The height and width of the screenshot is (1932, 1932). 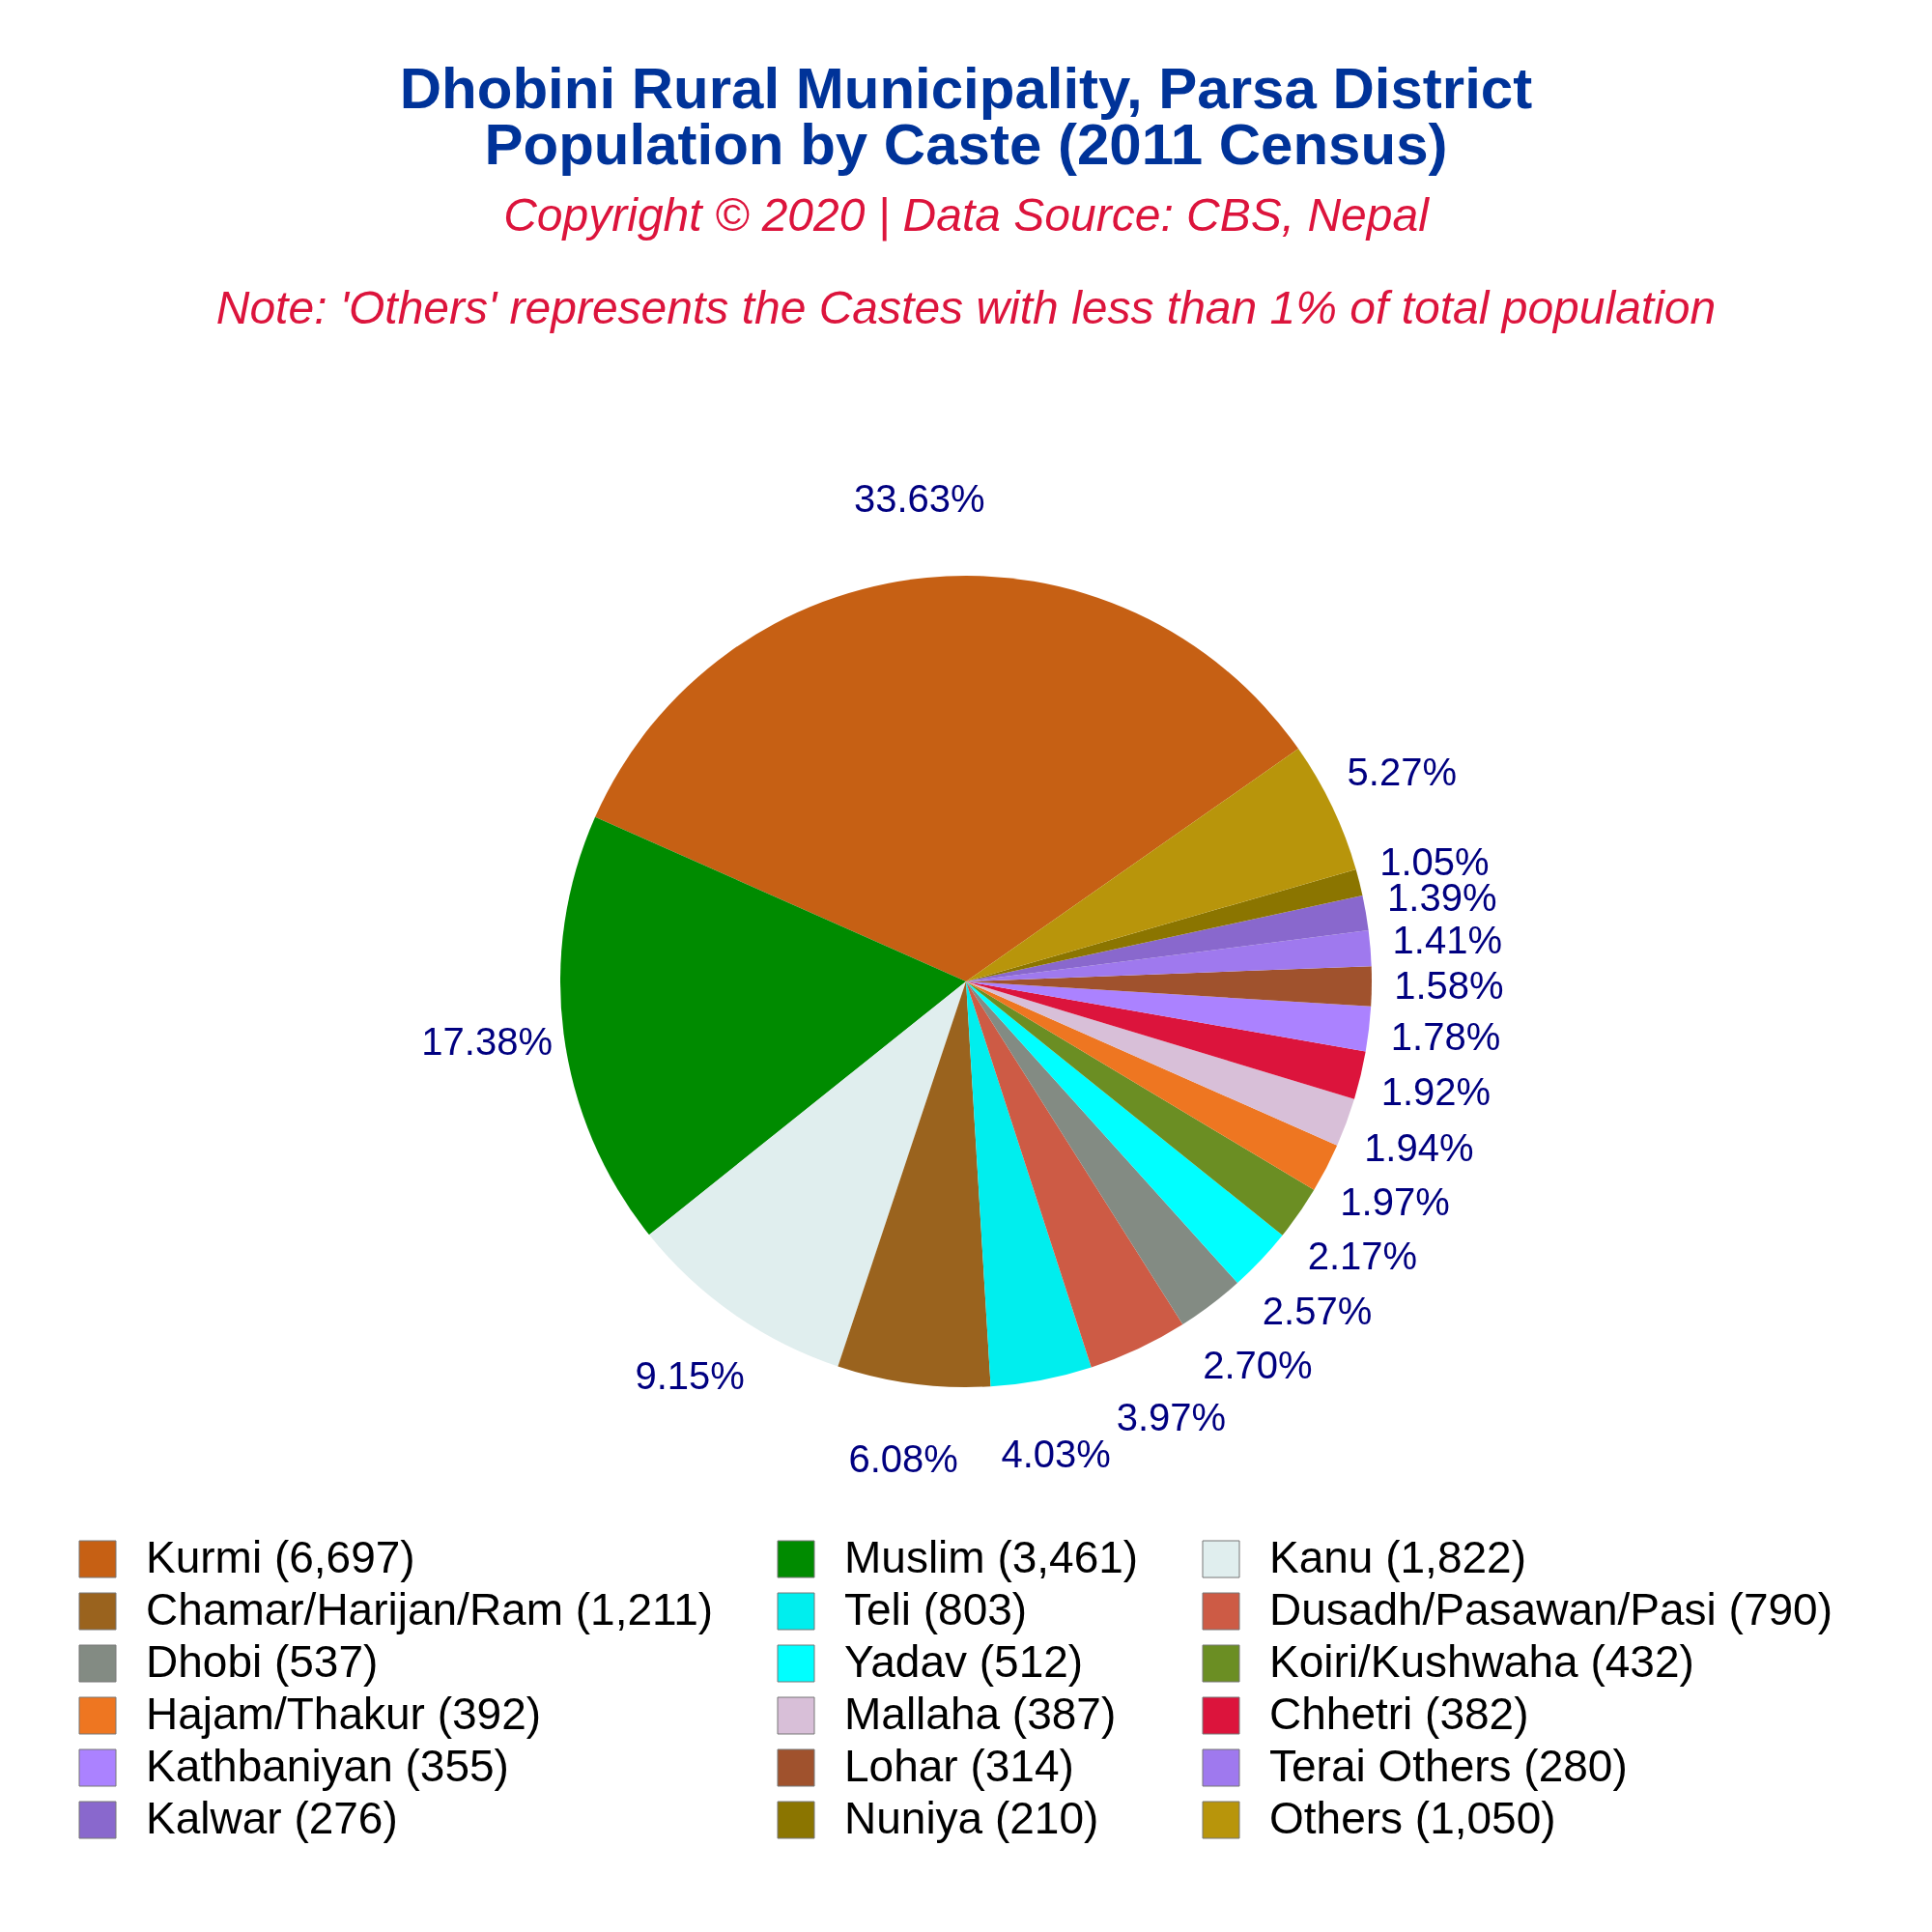 I want to click on data-label: 5.27%, so click(x=1402, y=771).